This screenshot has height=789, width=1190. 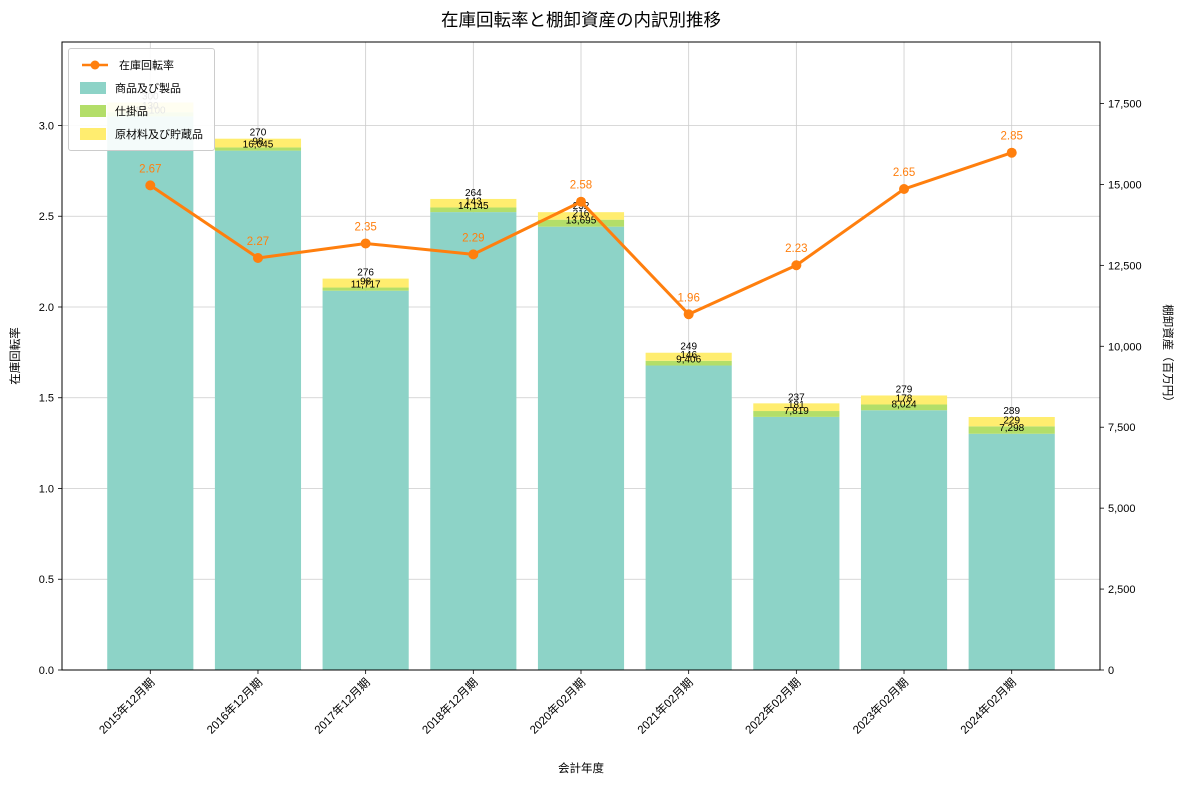 I want to click on right-tick-label: 5,000, so click(x=1122, y=509).